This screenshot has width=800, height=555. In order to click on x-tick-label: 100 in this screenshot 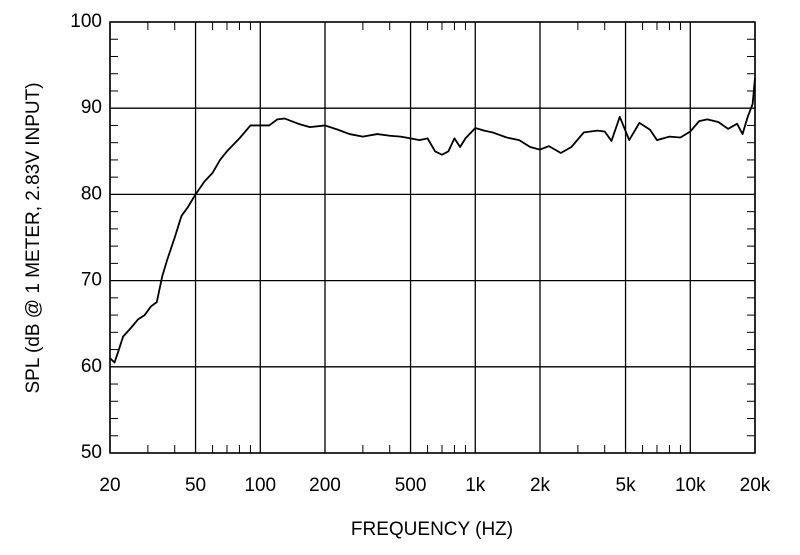, I will do `click(260, 485)`.